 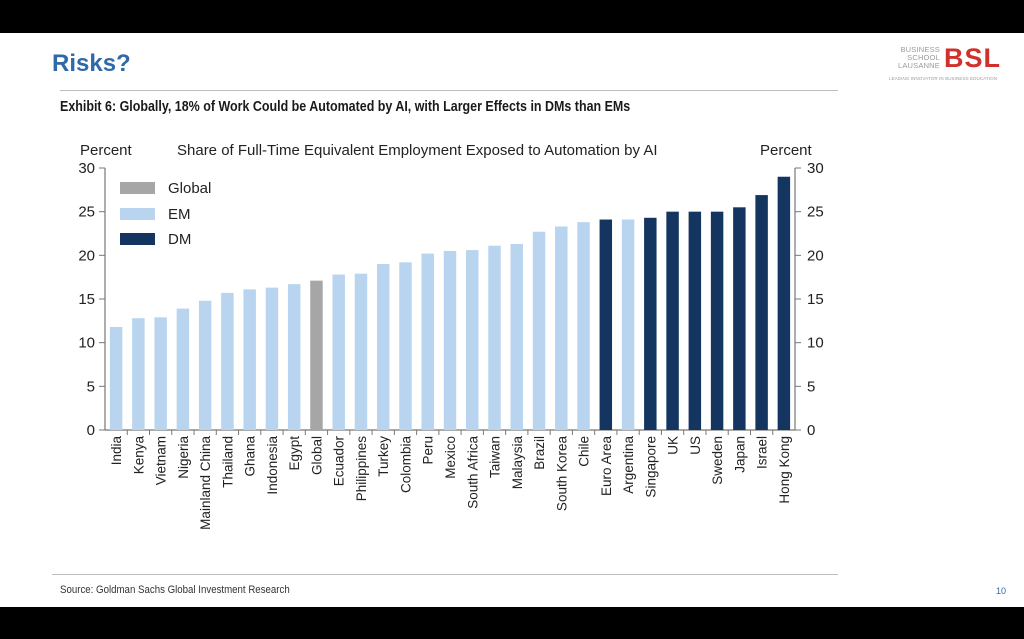 I want to click on x-tick-label: Mexico, so click(x=450, y=457).